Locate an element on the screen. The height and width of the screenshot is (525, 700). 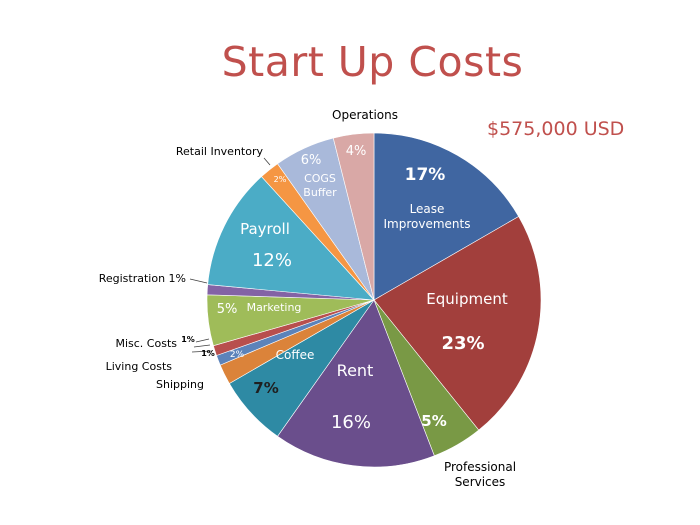
label-shipping-pct: 2% is located at coordinates (237, 355).